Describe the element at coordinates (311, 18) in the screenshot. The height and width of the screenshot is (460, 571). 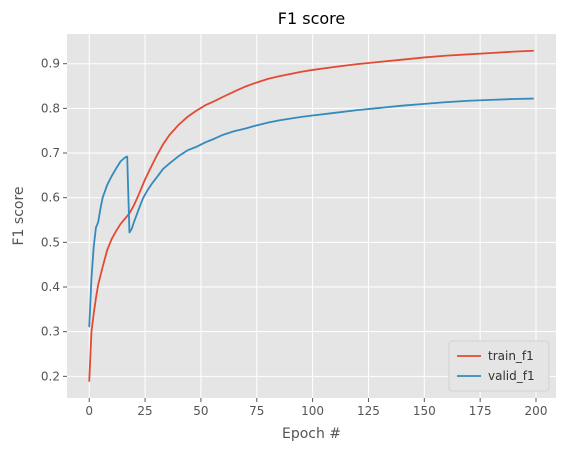
I see `chart-title: F1 score` at that location.